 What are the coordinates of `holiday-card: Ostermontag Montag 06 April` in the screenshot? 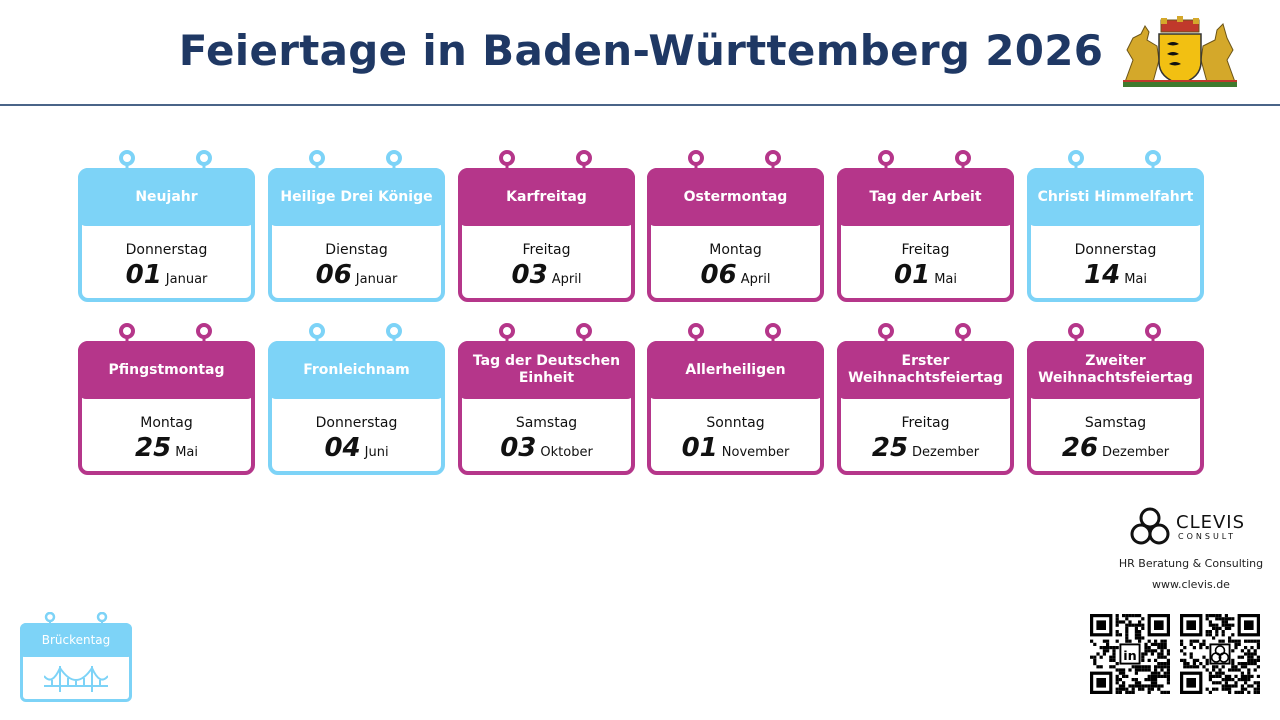 It's located at (735, 226).